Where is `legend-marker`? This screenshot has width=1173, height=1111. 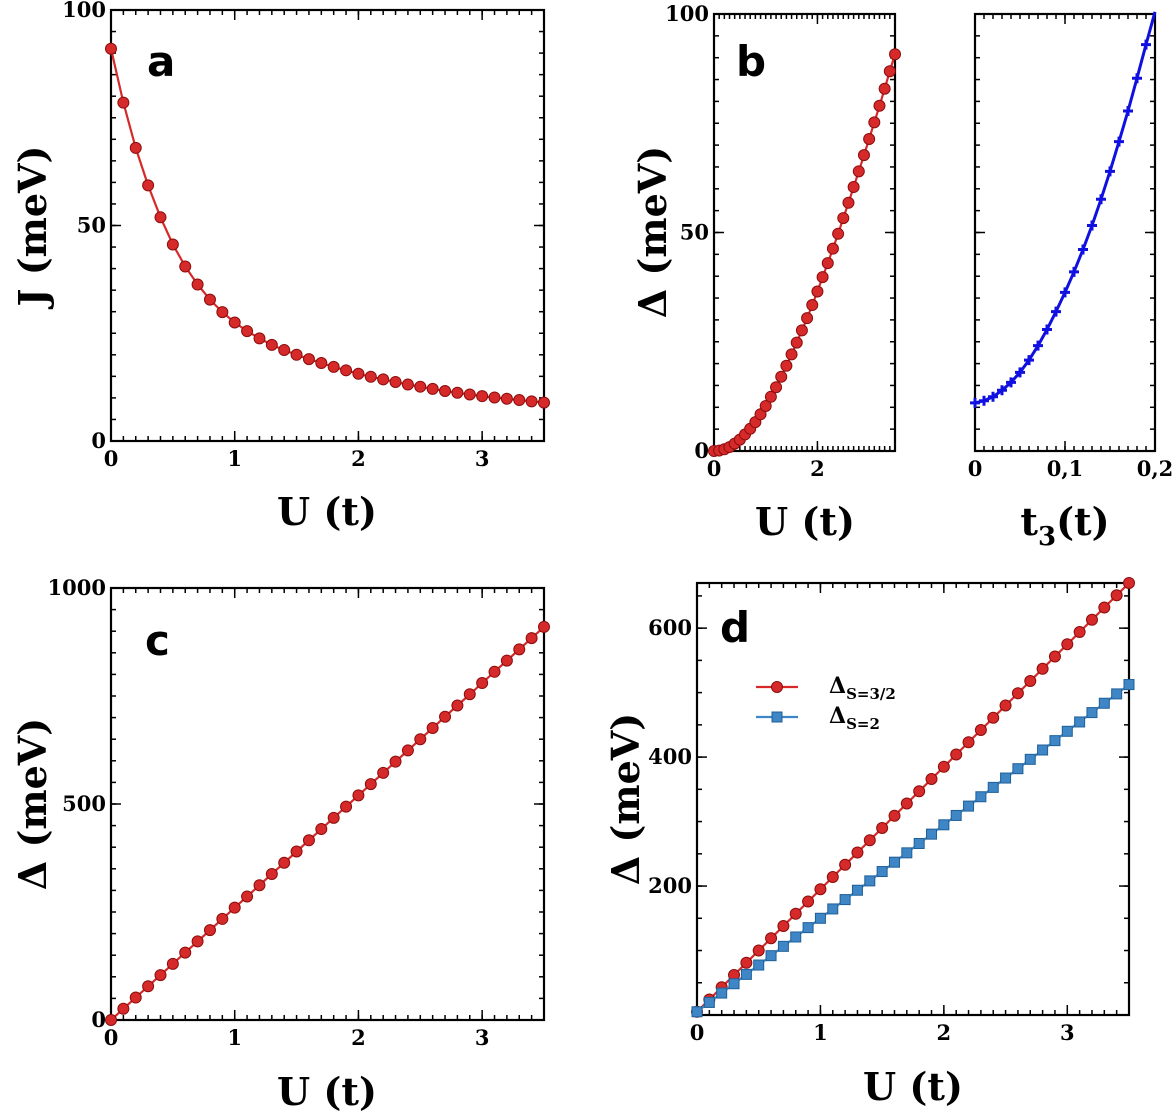
legend-marker is located at coordinates (777, 687).